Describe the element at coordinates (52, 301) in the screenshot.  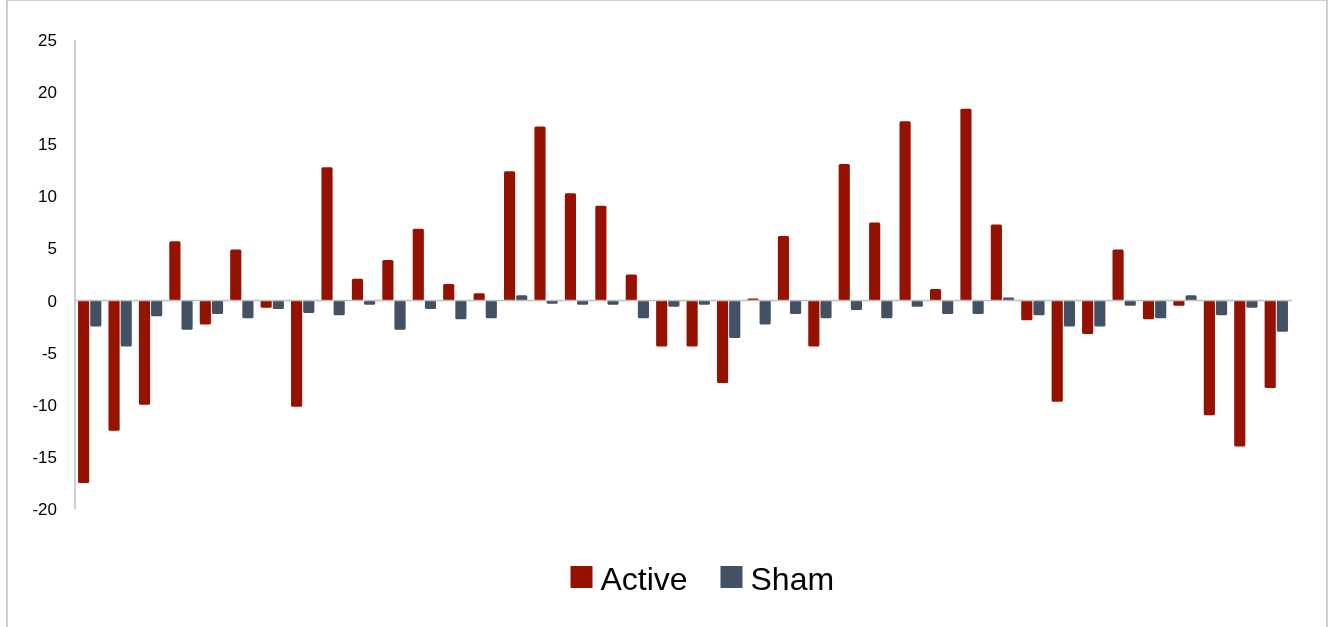
I see `y-tick-label: 0` at that location.